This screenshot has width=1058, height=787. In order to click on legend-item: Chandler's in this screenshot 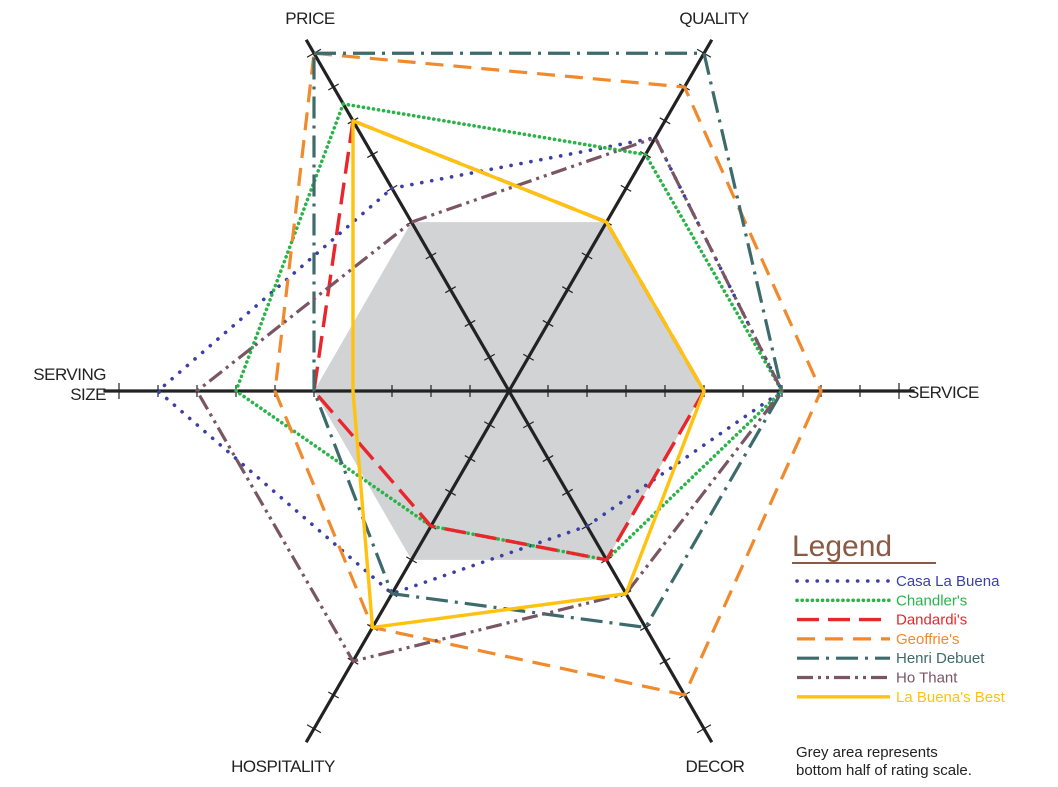, I will do `click(881, 600)`.